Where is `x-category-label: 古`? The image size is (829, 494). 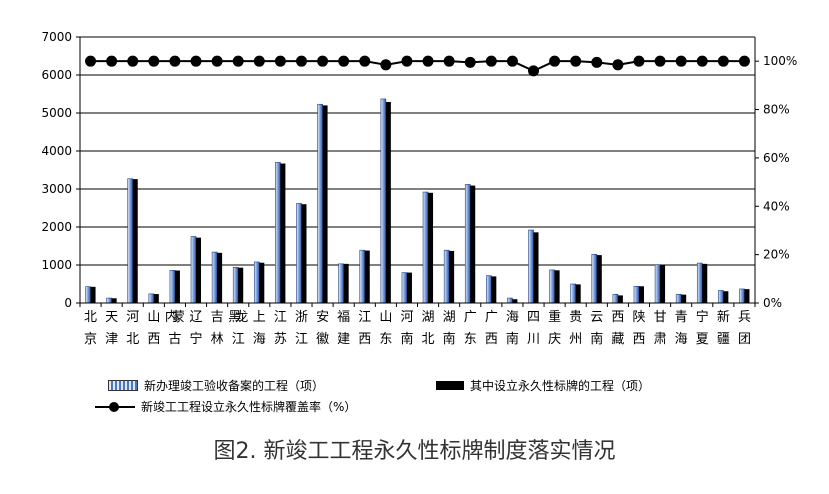
x-category-label: 古 is located at coordinates (174, 339).